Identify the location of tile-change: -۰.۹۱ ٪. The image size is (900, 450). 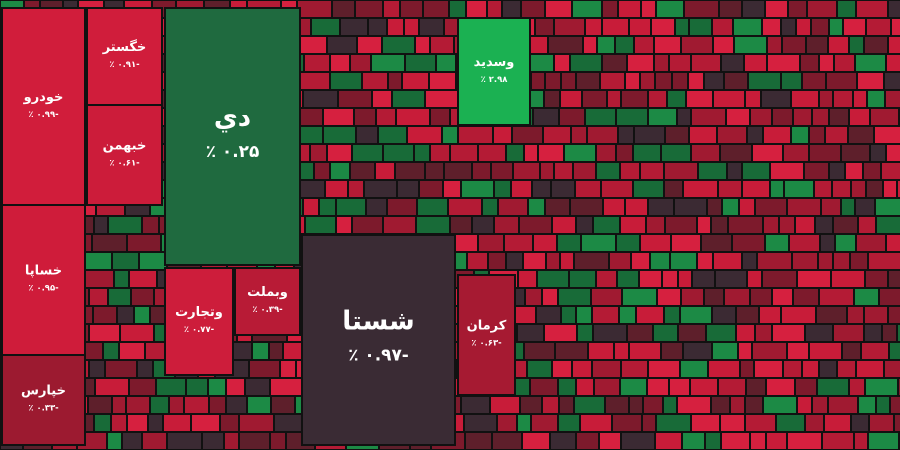
(124, 64).